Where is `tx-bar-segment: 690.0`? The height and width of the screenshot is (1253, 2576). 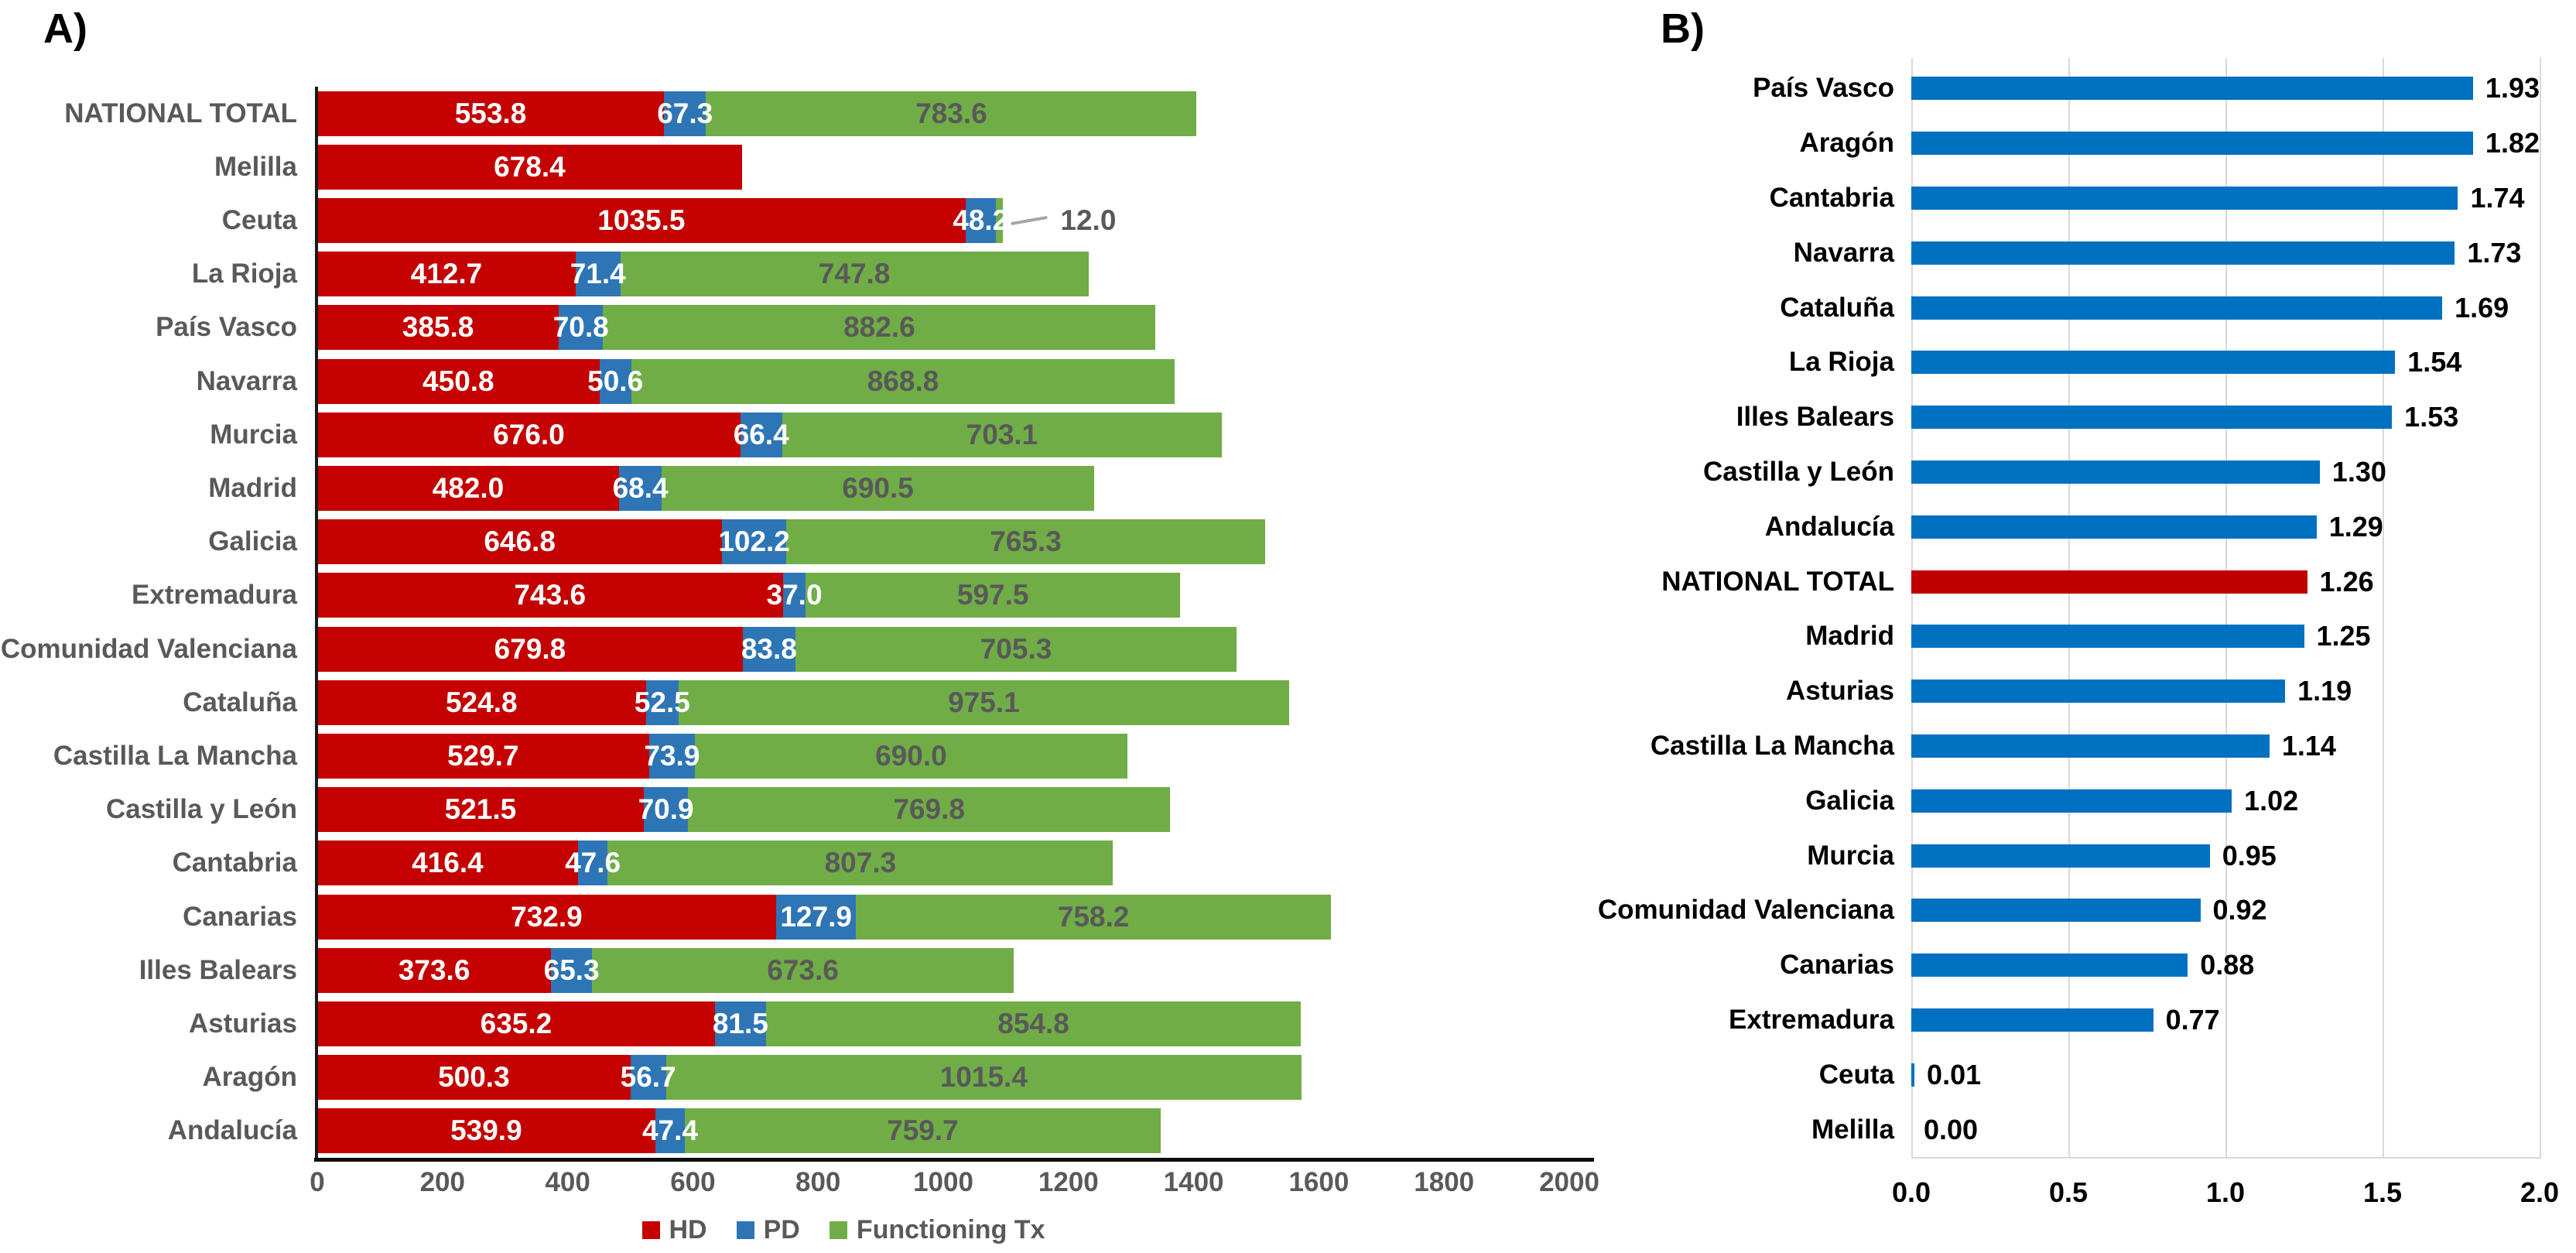
tx-bar-segment: 690.0 is located at coordinates (911, 756).